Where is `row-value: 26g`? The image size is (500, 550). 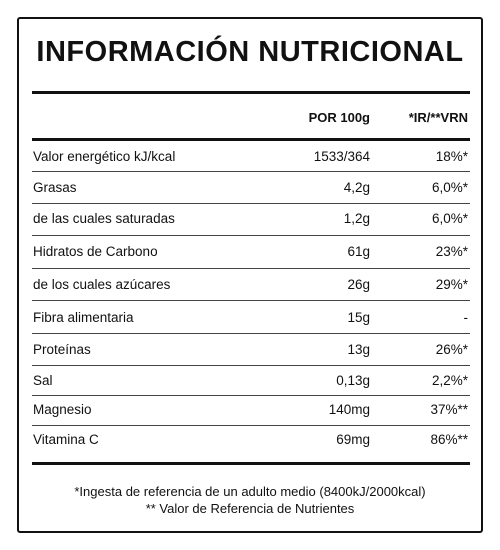 row-value: 26g is located at coordinates (358, 284).